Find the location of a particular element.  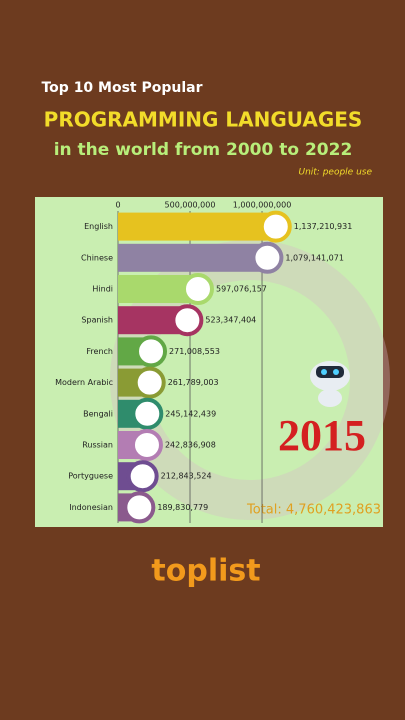

y-tick-label: French is located at coordinates (99, 351).